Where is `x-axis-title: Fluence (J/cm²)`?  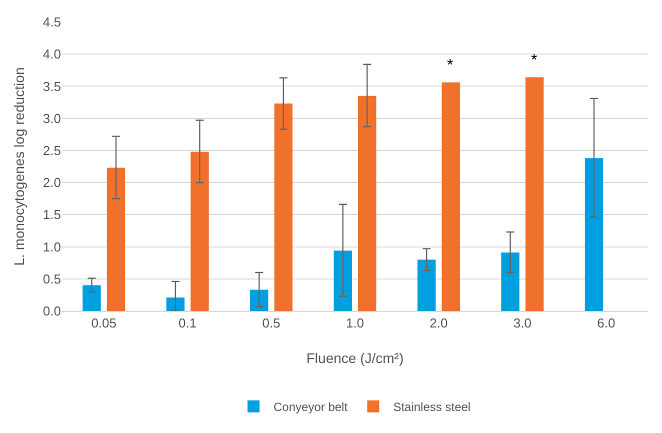 x-axis-title: Fluence (J/cm²) is located at coordinates (355, 358).